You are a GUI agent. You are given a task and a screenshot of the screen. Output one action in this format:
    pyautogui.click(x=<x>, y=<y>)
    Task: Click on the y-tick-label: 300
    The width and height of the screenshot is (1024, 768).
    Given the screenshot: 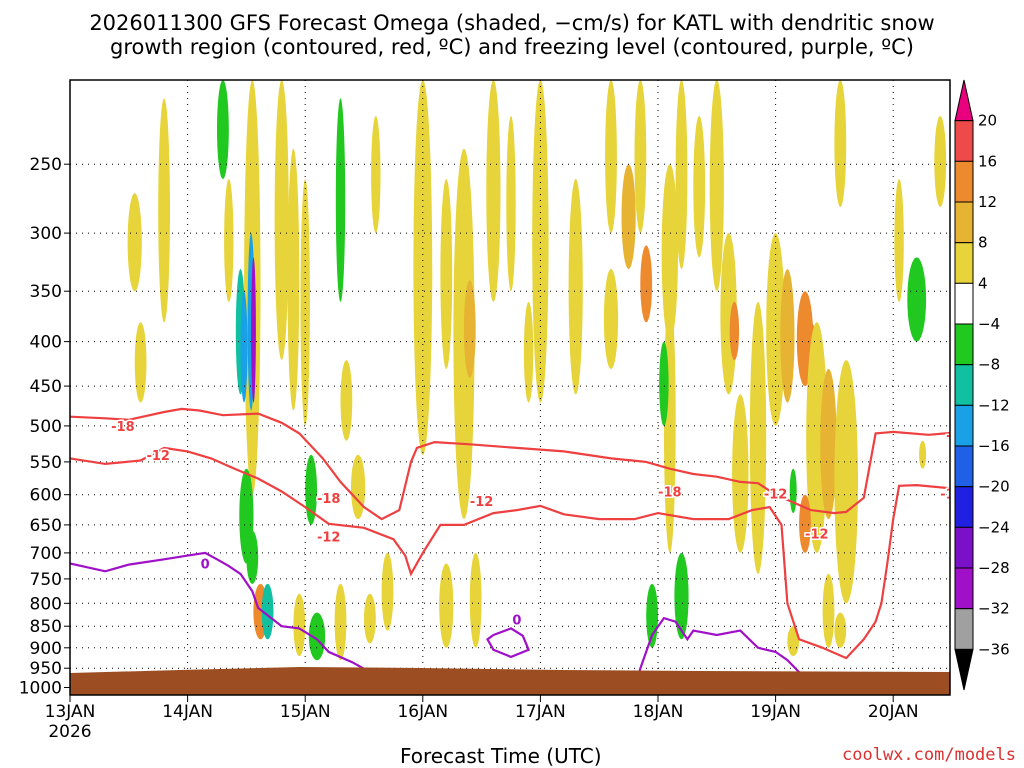 What is the action you would take?
    pyautogui.click(x=46, y=234)
    